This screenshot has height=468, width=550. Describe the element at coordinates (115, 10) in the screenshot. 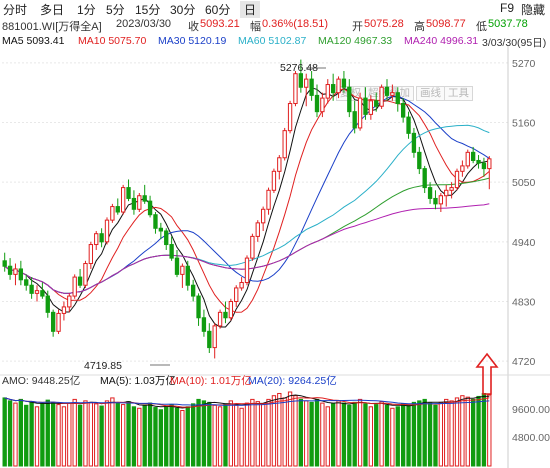

I see `tab-5min: 5分` at that location.